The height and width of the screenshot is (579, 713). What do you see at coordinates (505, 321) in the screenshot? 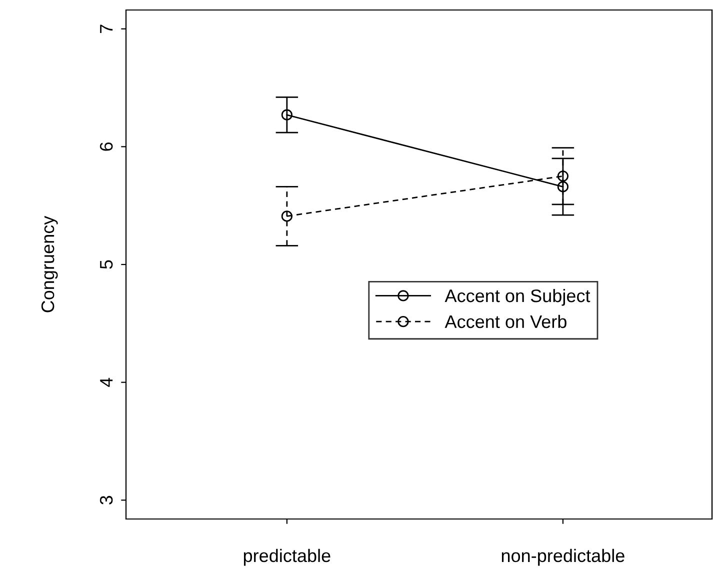
I see `legend-label: Accent on Verb` at bounding box center [505, 321].